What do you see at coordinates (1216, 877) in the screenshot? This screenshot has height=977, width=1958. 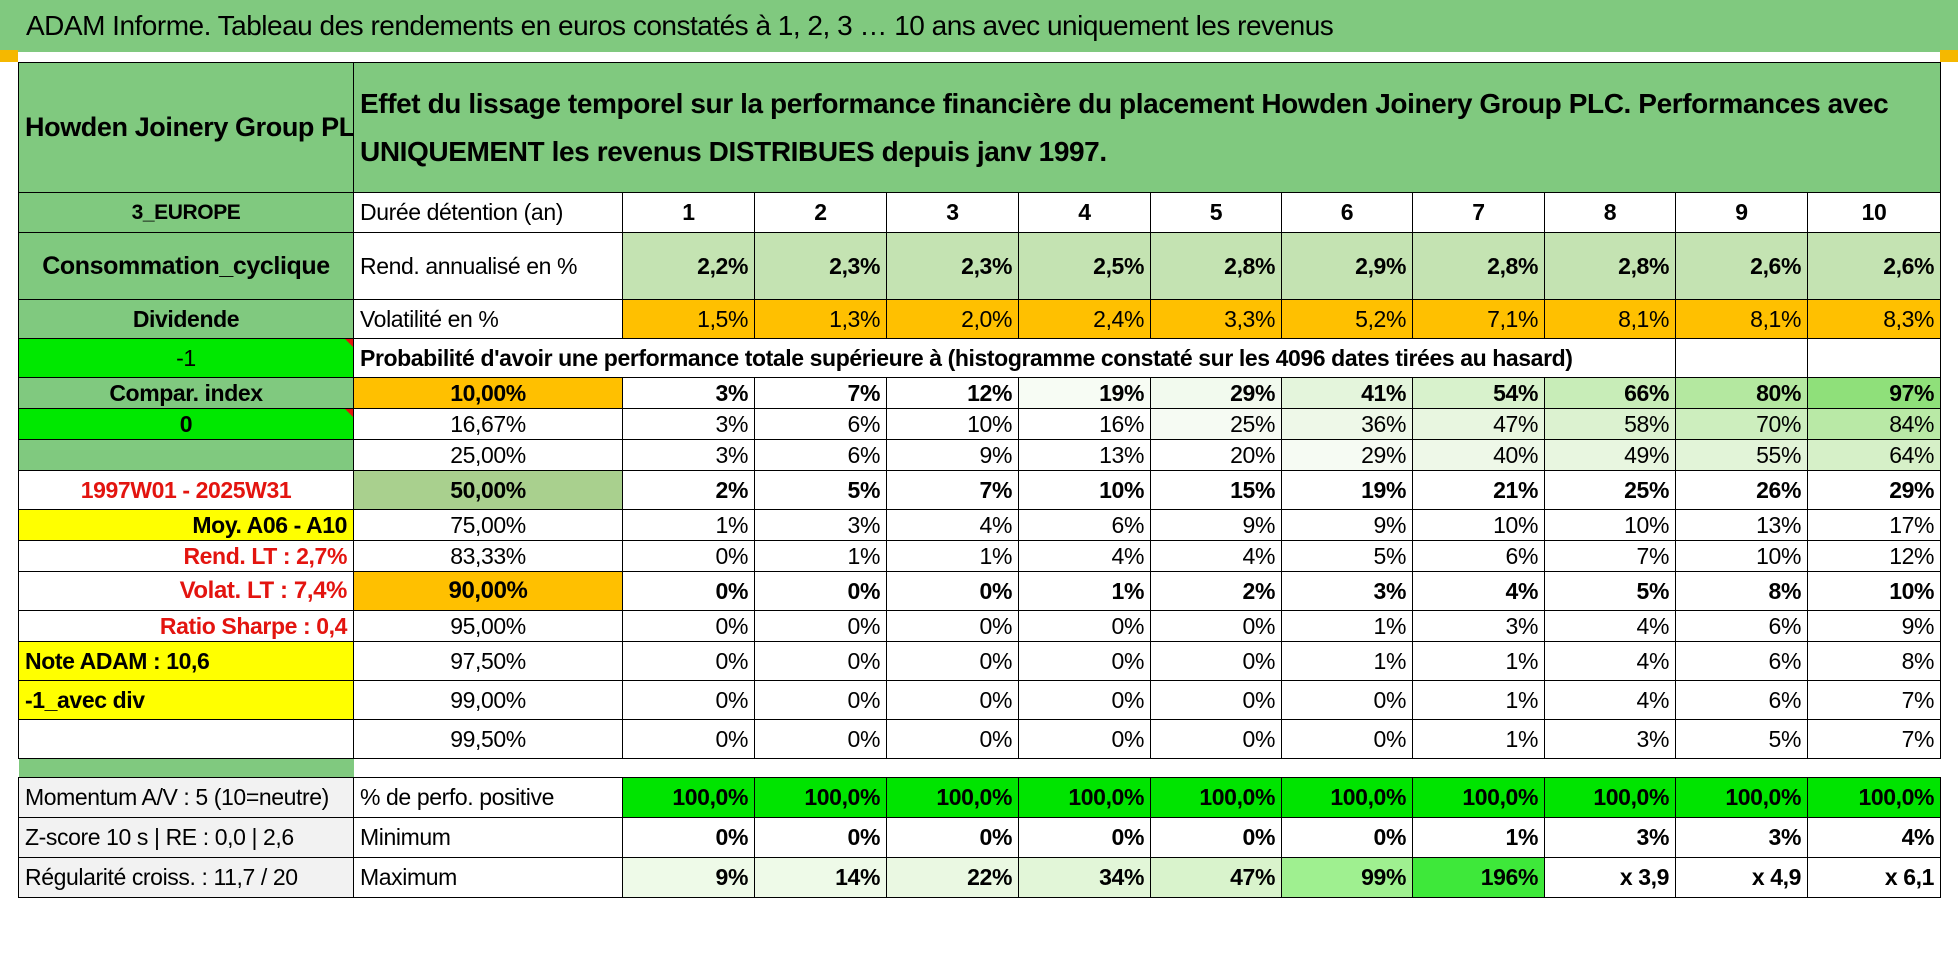 I see `maximum-cell: 47%` at bounding box center [1216, 877].